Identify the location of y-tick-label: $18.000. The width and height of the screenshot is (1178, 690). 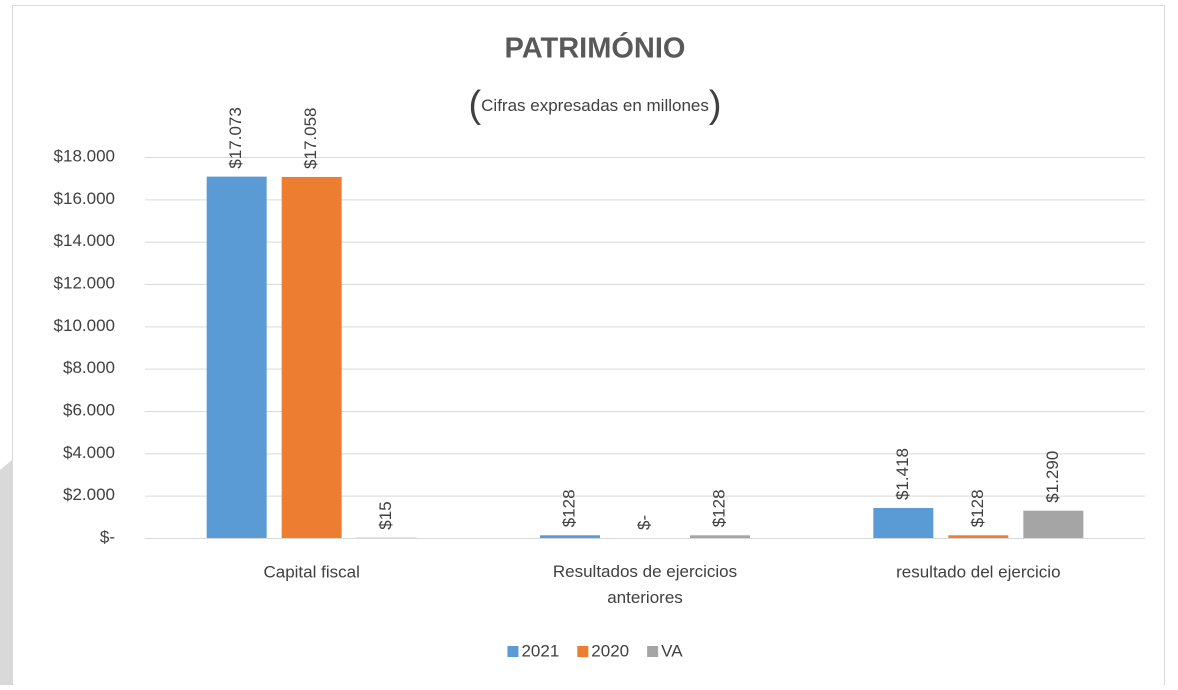
(84, 155).